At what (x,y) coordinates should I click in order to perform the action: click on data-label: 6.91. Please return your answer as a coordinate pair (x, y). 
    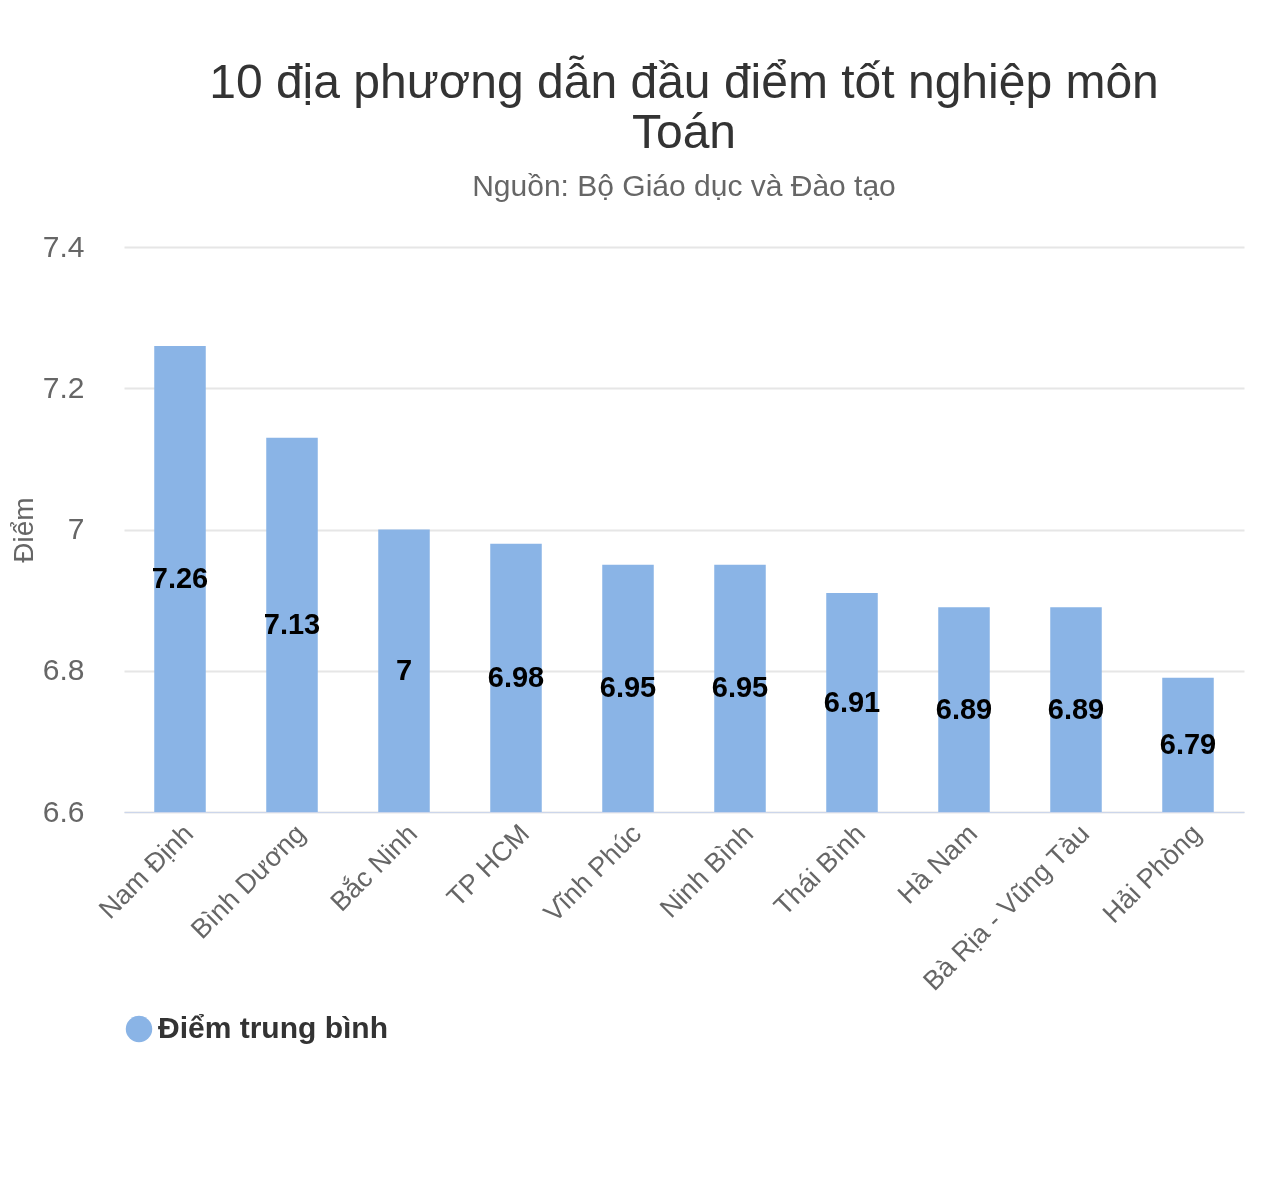
    Looking at the image, I should click on (852, 701).